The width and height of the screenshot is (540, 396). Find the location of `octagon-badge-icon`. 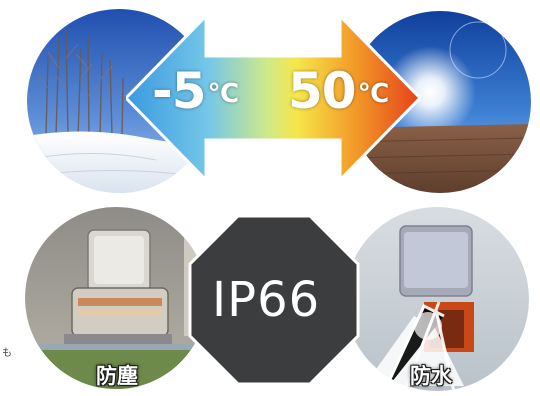

octagon-badge-icon is located at coordinates (274, 300).